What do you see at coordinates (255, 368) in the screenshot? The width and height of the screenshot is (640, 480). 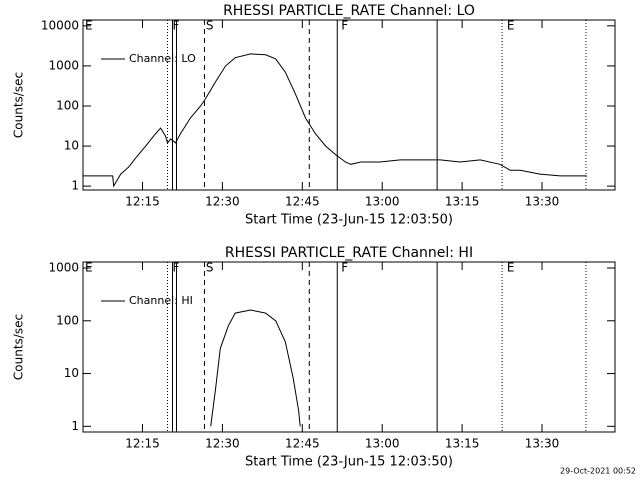 I see `data-line` at bounding box center [255, 368].